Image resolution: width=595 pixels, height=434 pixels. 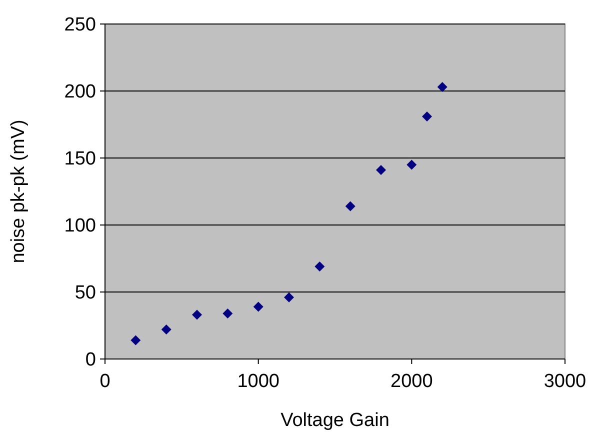 What do you see at coordinates (80, 226) in the screenshot?
I see `y-tick-label: 100` at bounding box center [80, 226].